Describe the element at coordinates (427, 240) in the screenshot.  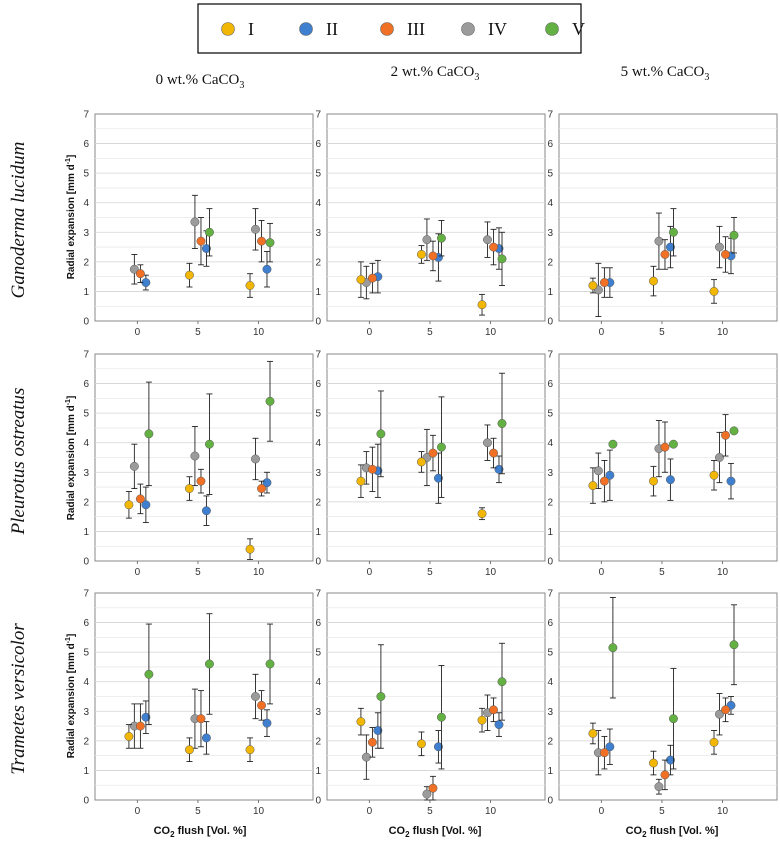
I see `point-IV-x5` at that location.